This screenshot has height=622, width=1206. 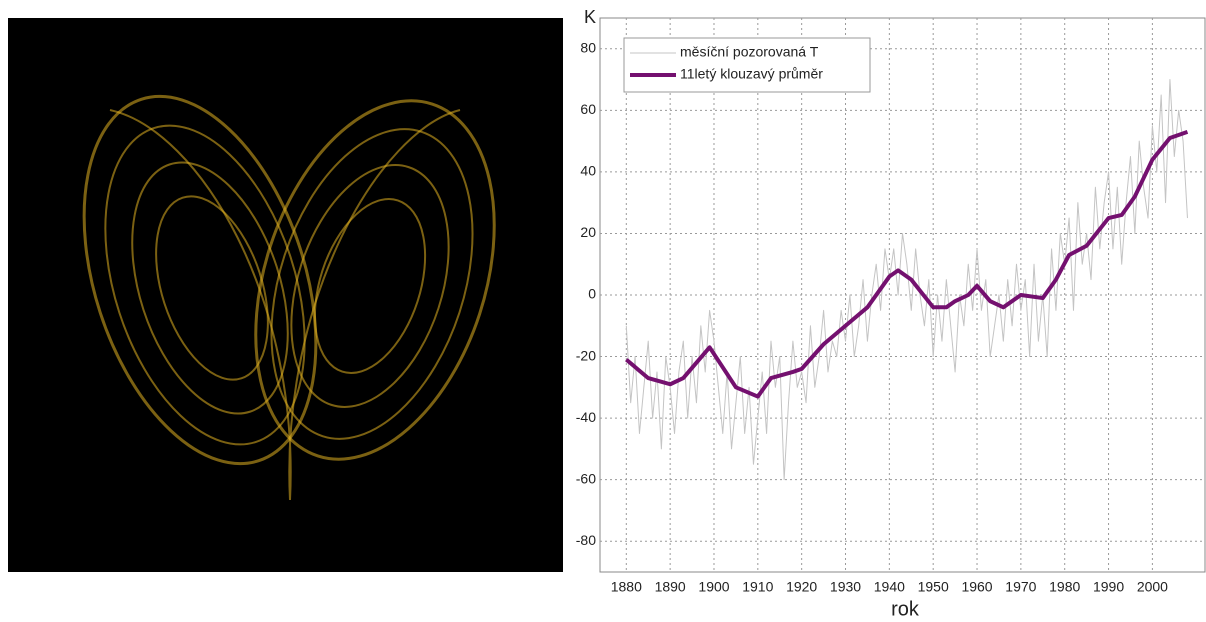 I want to click on y-tick-label: 20, so click(x=588, y=232).